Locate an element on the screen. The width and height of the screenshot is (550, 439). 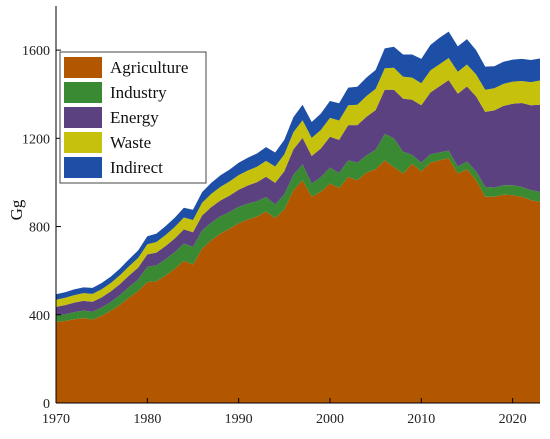
x-tick-label: 2000 is located at coordinates (330, 419).